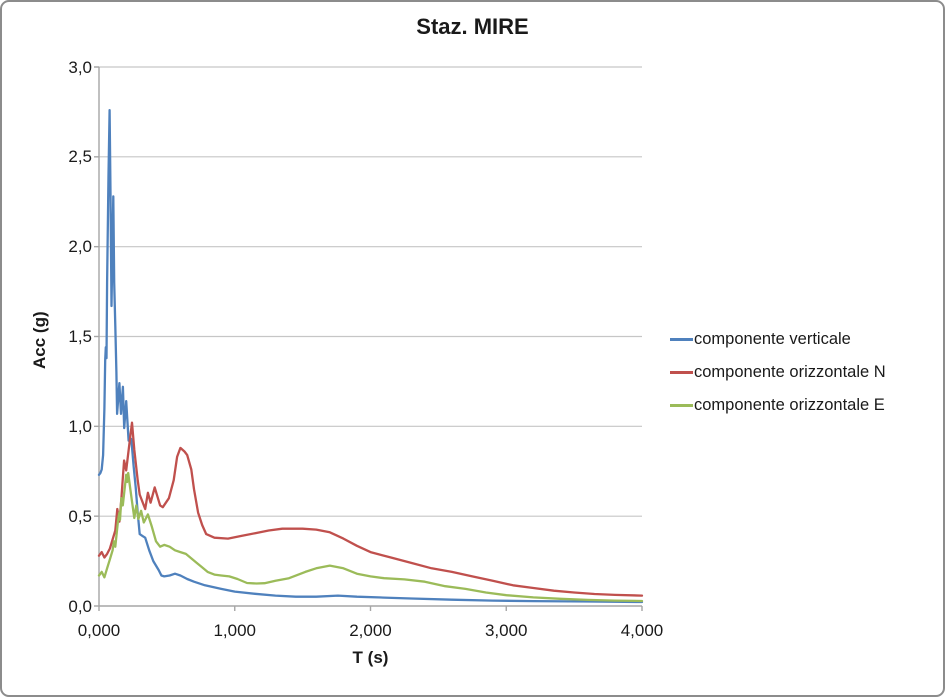  Describe the element at coordinates (789, 405) in the screenshot. I see `legend-label: componente orizzontale E` at that location.